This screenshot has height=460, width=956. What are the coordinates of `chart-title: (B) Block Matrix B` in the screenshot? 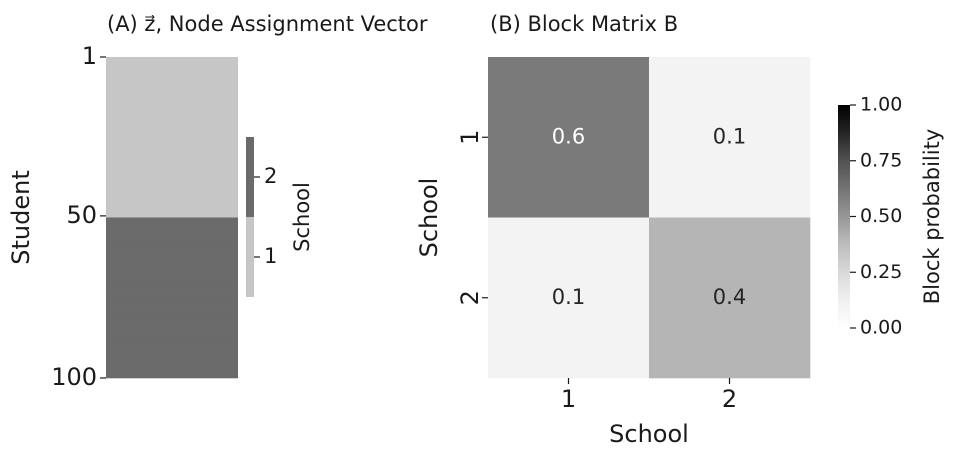 It's located at (584, 24).